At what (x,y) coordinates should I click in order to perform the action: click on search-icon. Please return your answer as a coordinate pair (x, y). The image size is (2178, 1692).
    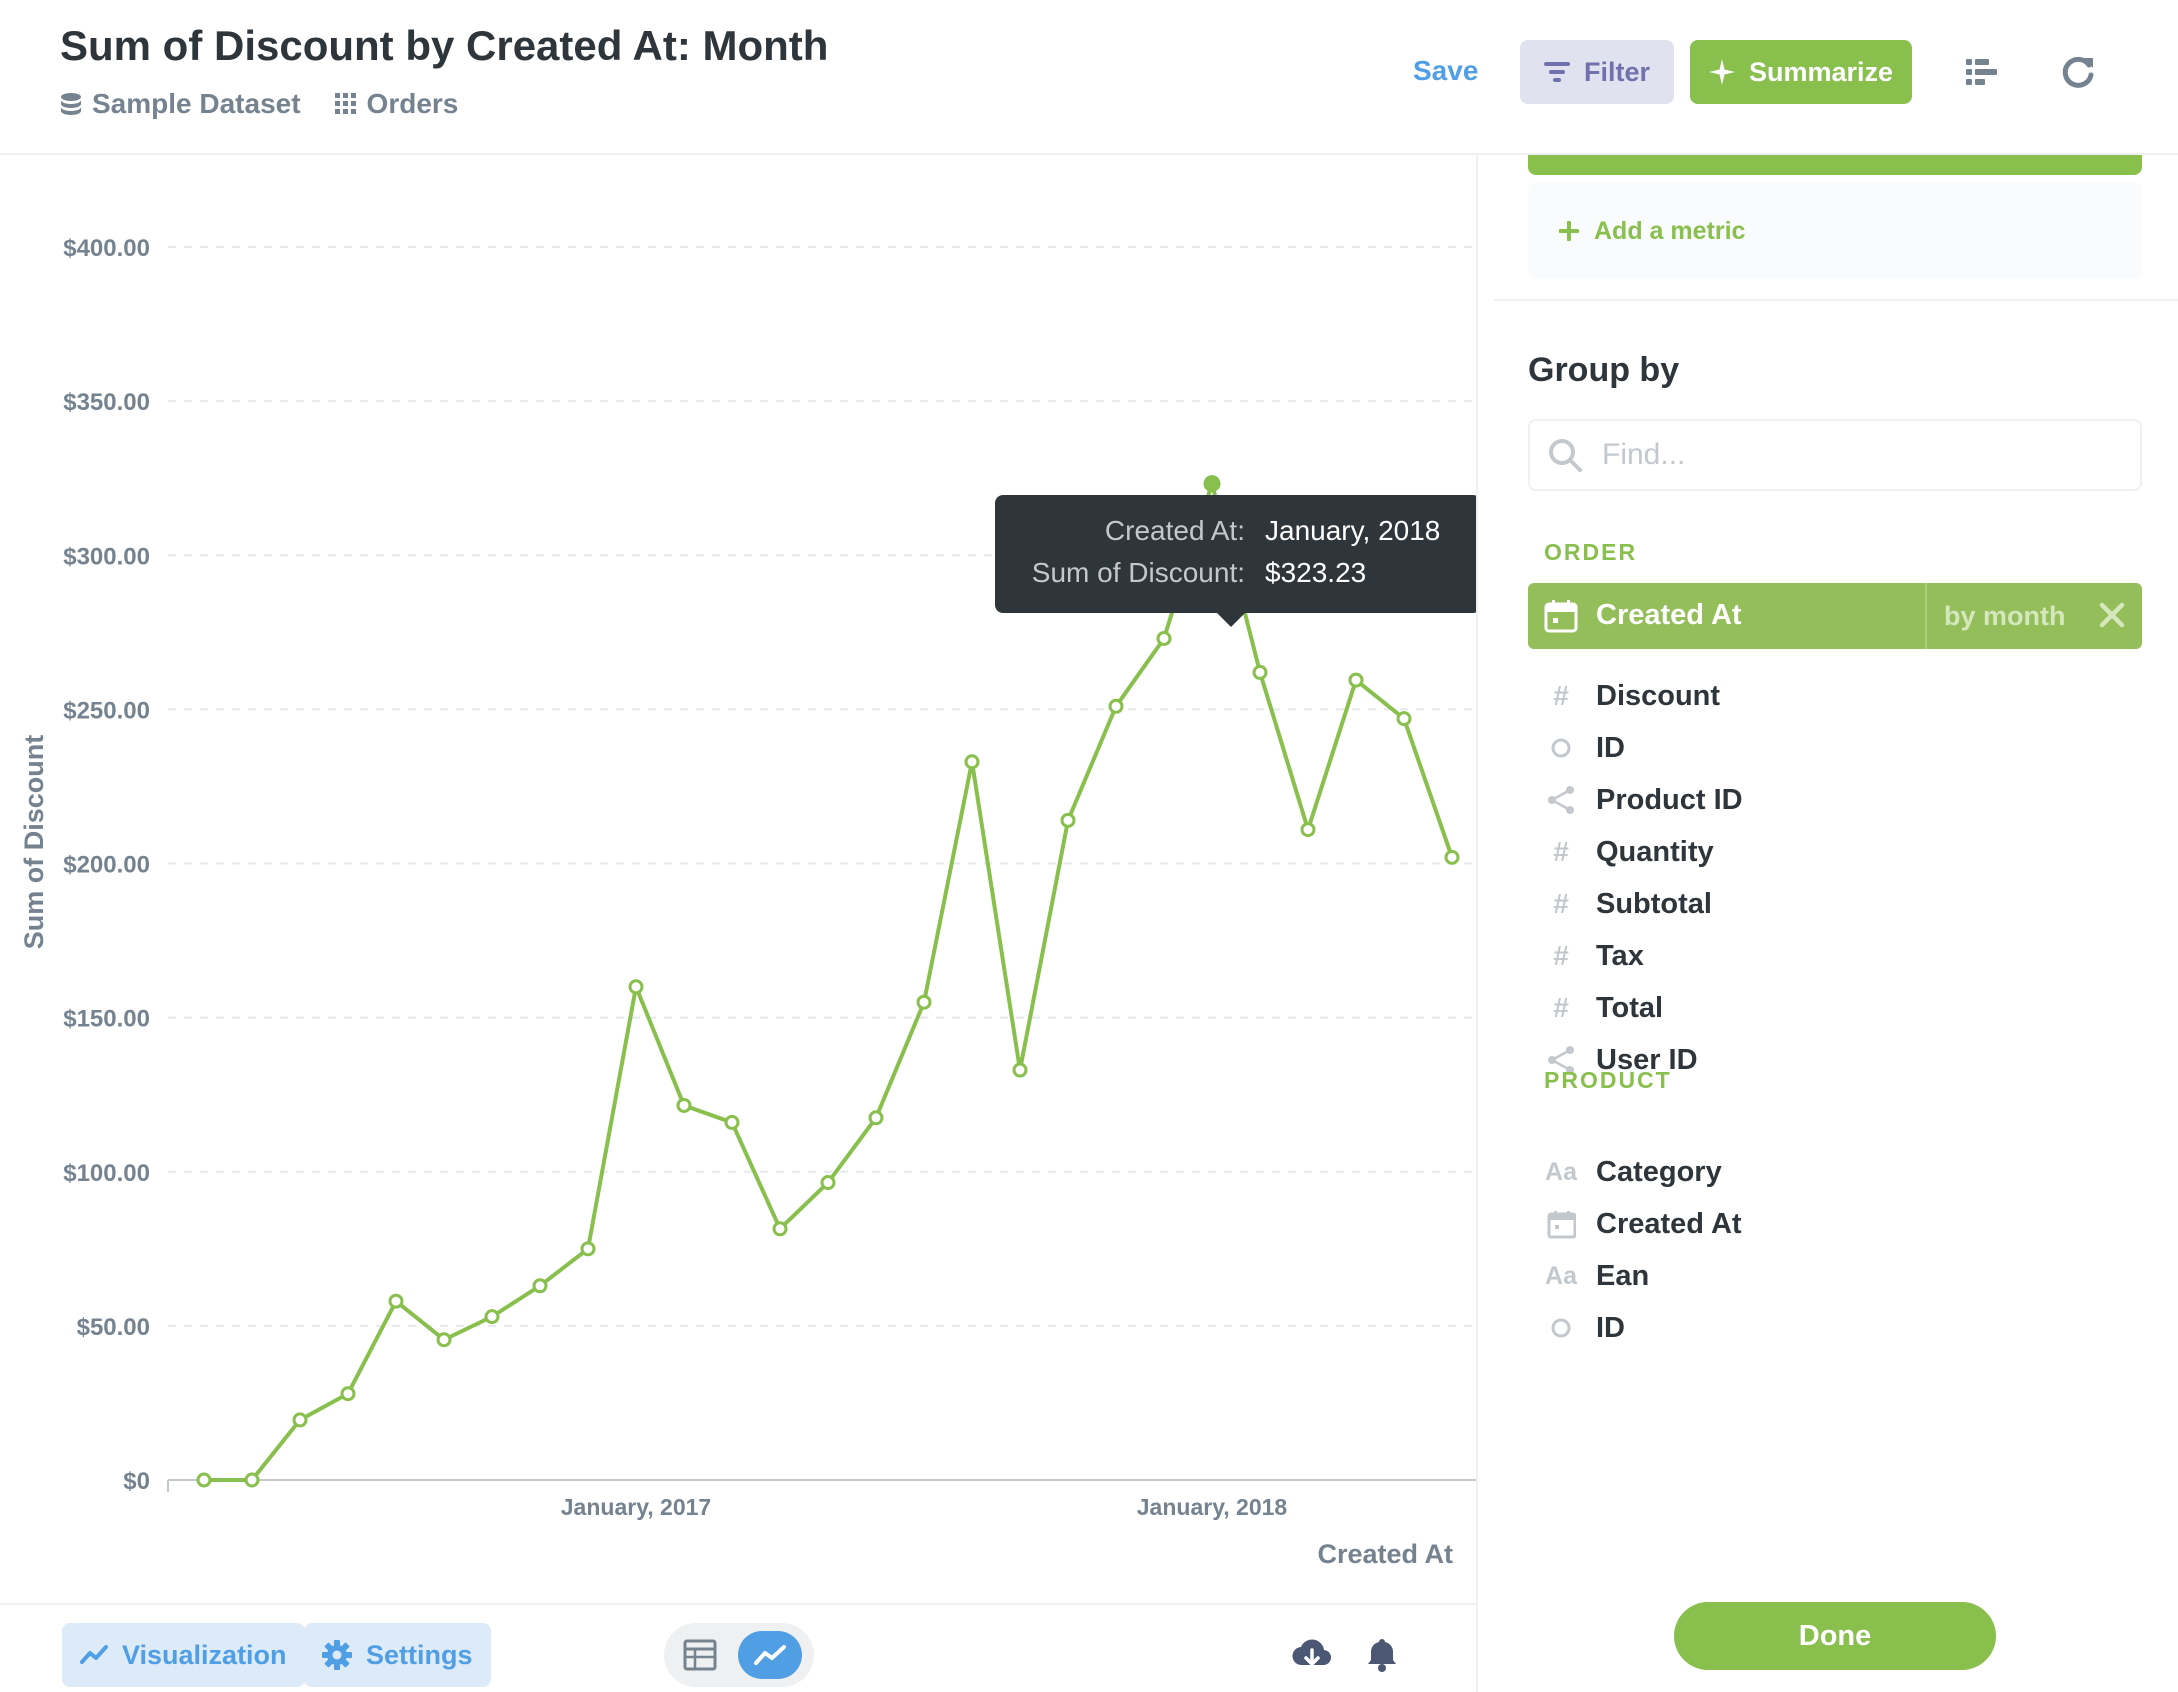
    Looking at the image, I should click on (1565, 455).